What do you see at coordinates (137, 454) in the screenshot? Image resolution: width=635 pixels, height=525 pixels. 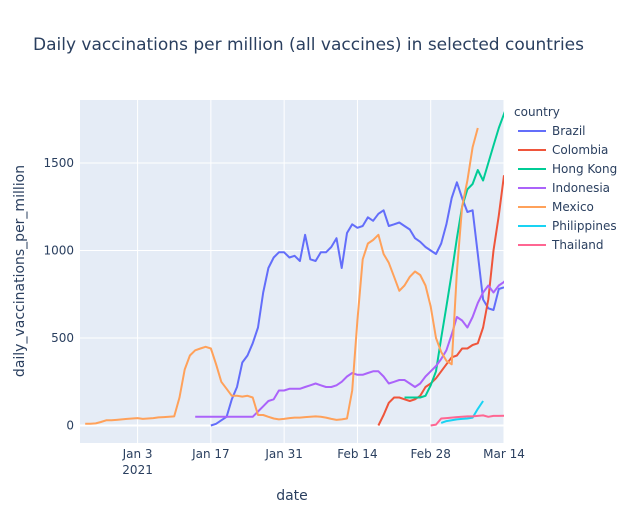 I see `x-tick-label: Jan 3` at bounding box center [137, 454].